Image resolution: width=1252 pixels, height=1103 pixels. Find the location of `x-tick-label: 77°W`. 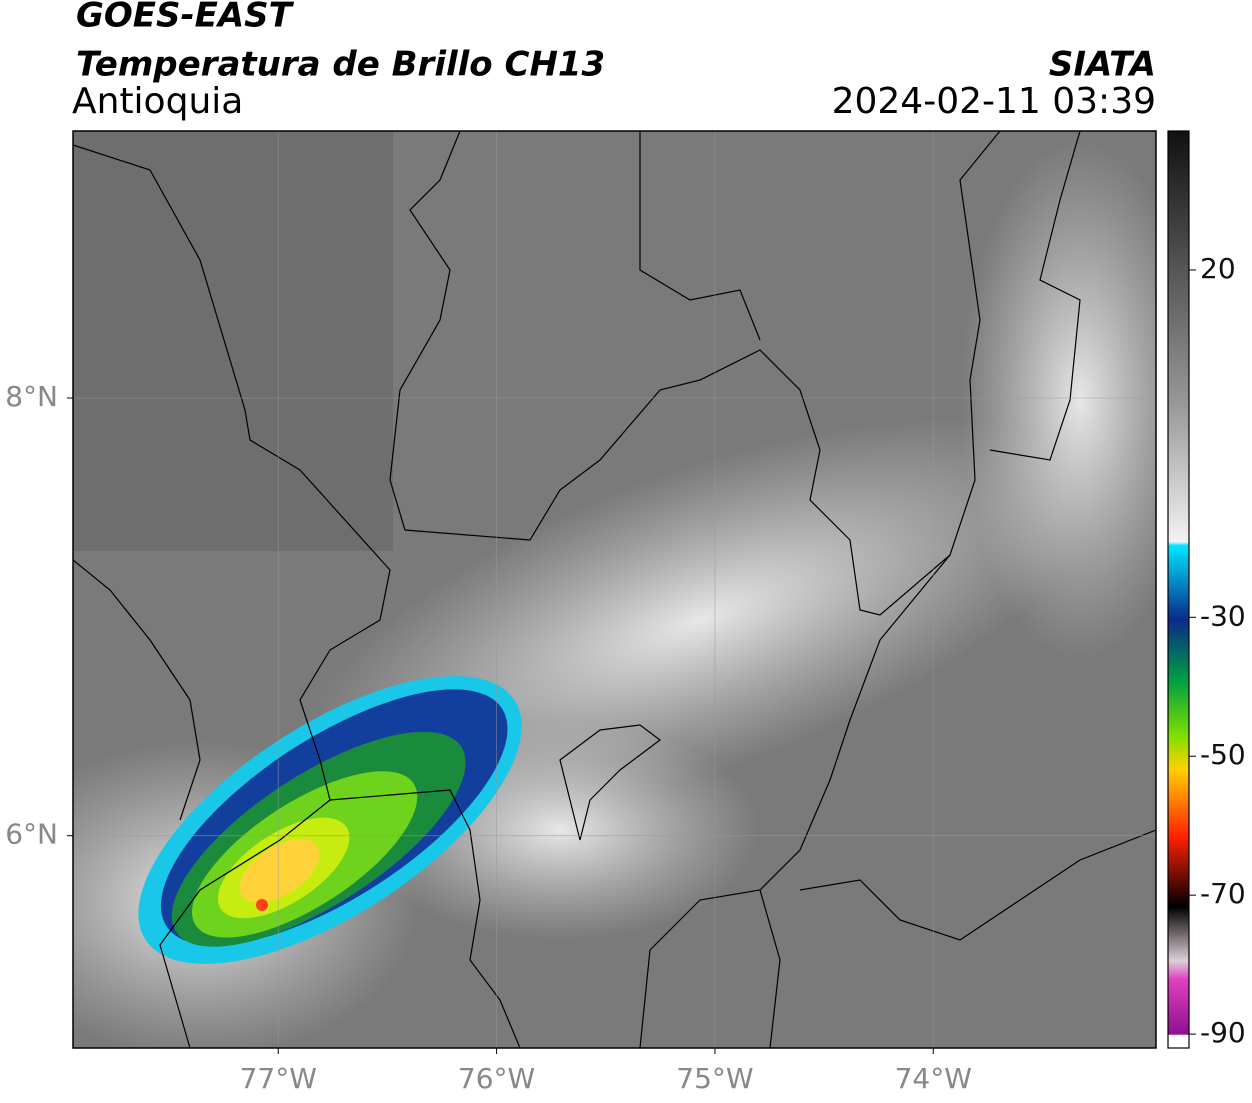

x-tick-label: 77°W is located at coordinates (278, 1078).